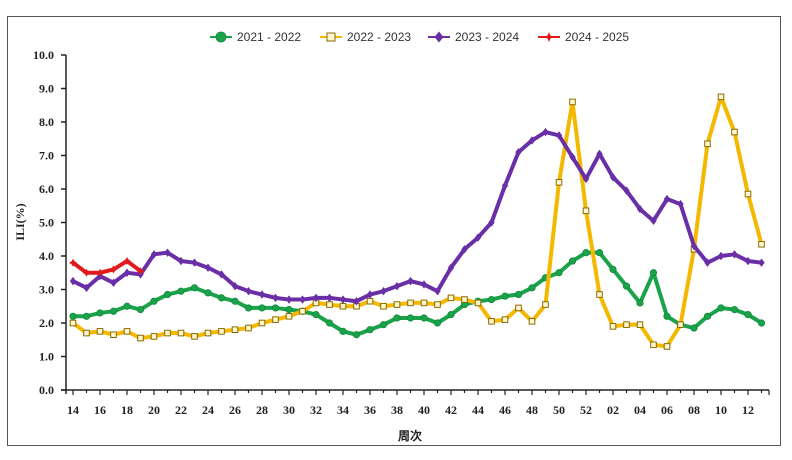  I want to click on x-tick-label: 48, so click(532, 410).